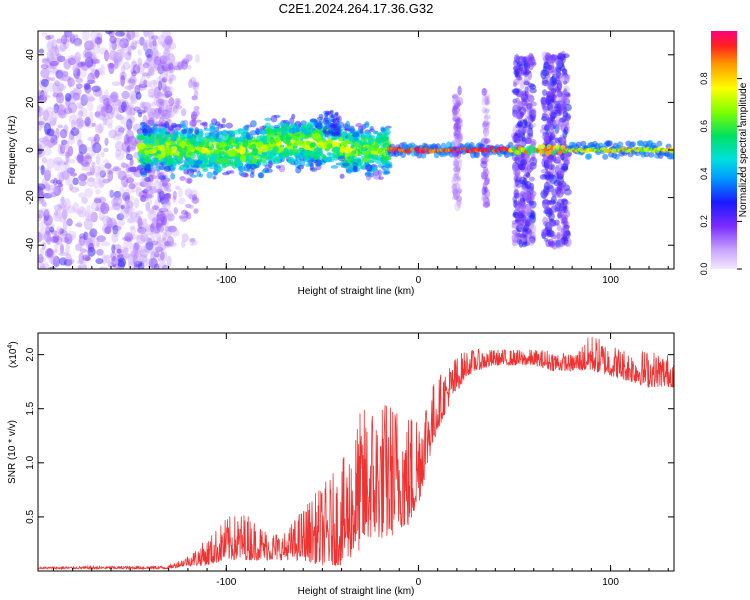  Describe the element at coordinates (30, 517) in the screenshot. I see `y-tick-label: 0.5` at that location.